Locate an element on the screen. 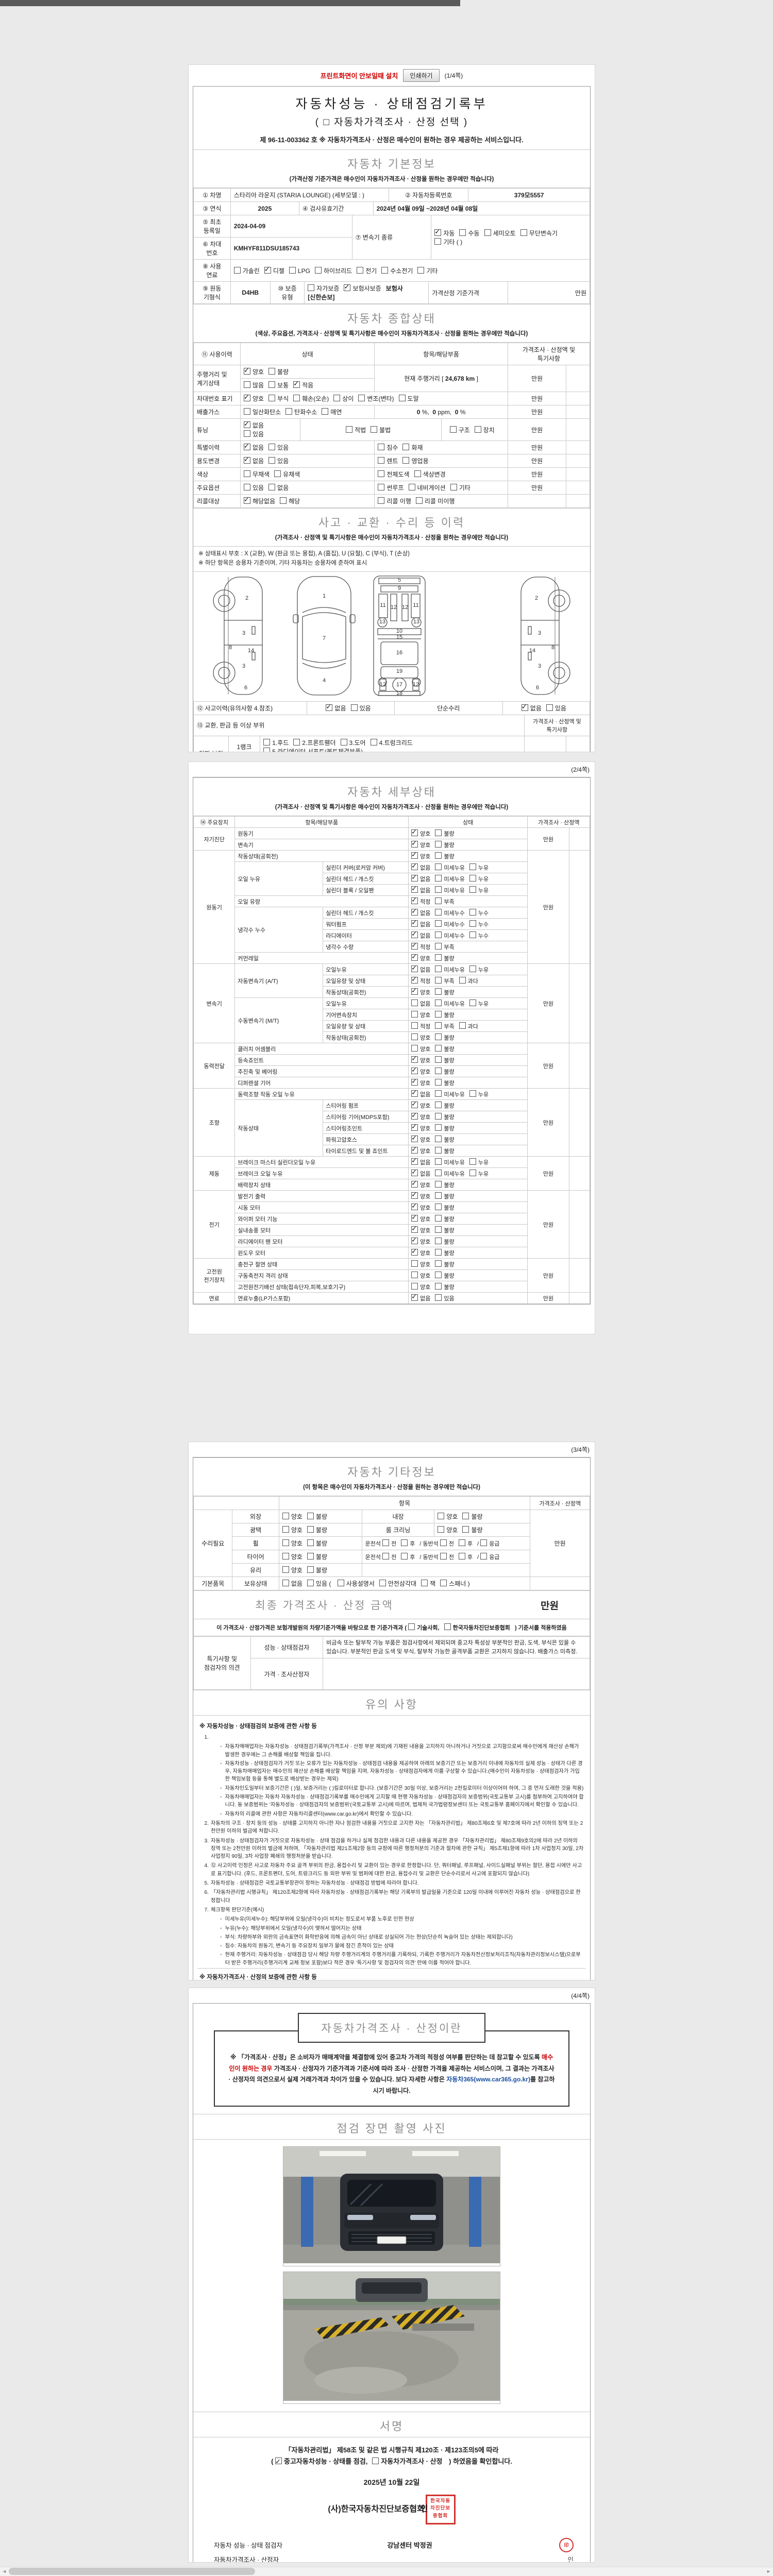 The image size is (773, 2576). option: 네비게이션 is located at coordinates (427, 487).